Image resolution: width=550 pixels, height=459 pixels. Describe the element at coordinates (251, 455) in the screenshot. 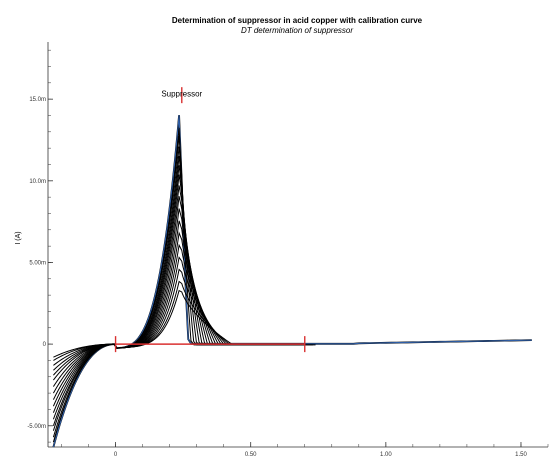

I see `x-tick-label: 0.50` at that location.